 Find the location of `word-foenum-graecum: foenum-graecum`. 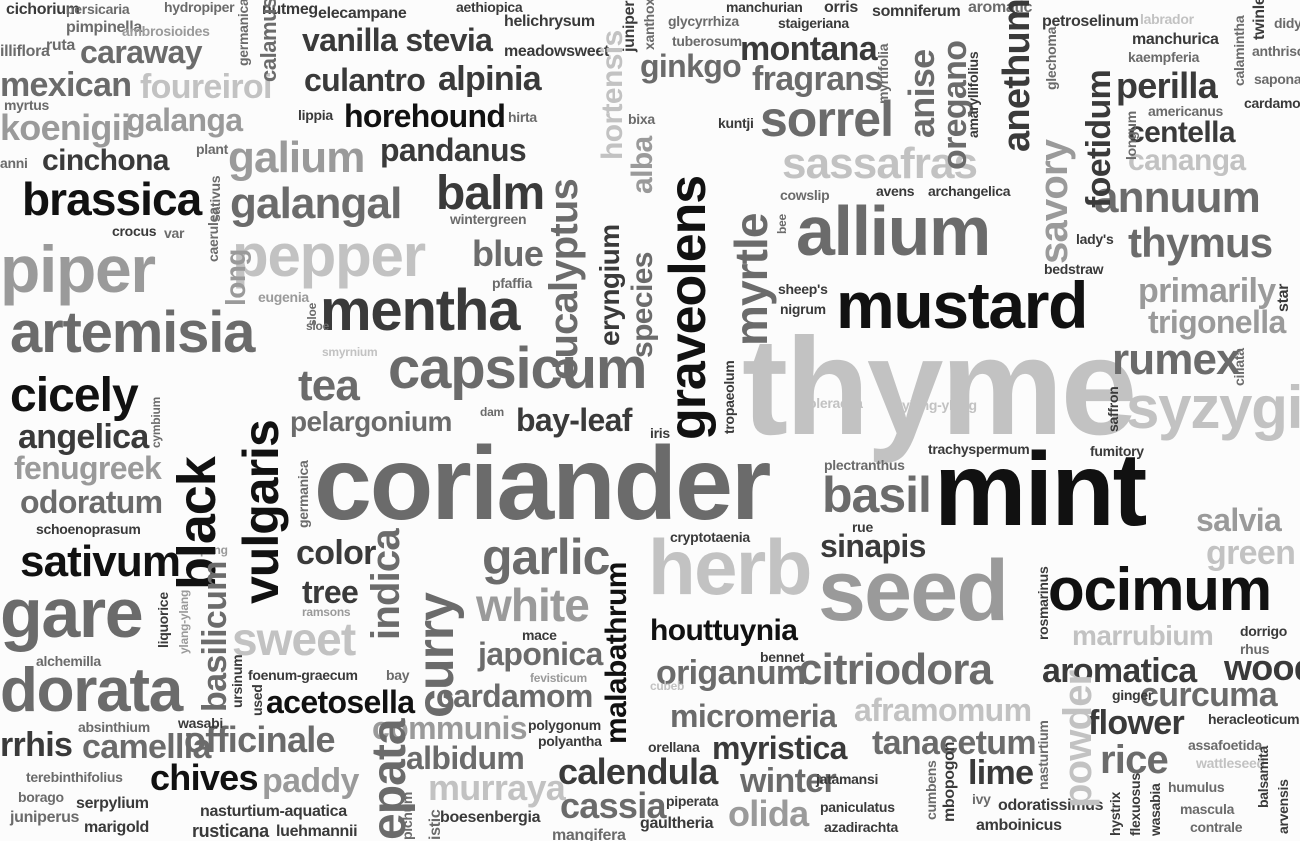

word-foenum-graecum: foenum-graecum is located at coordinates (303, 675).